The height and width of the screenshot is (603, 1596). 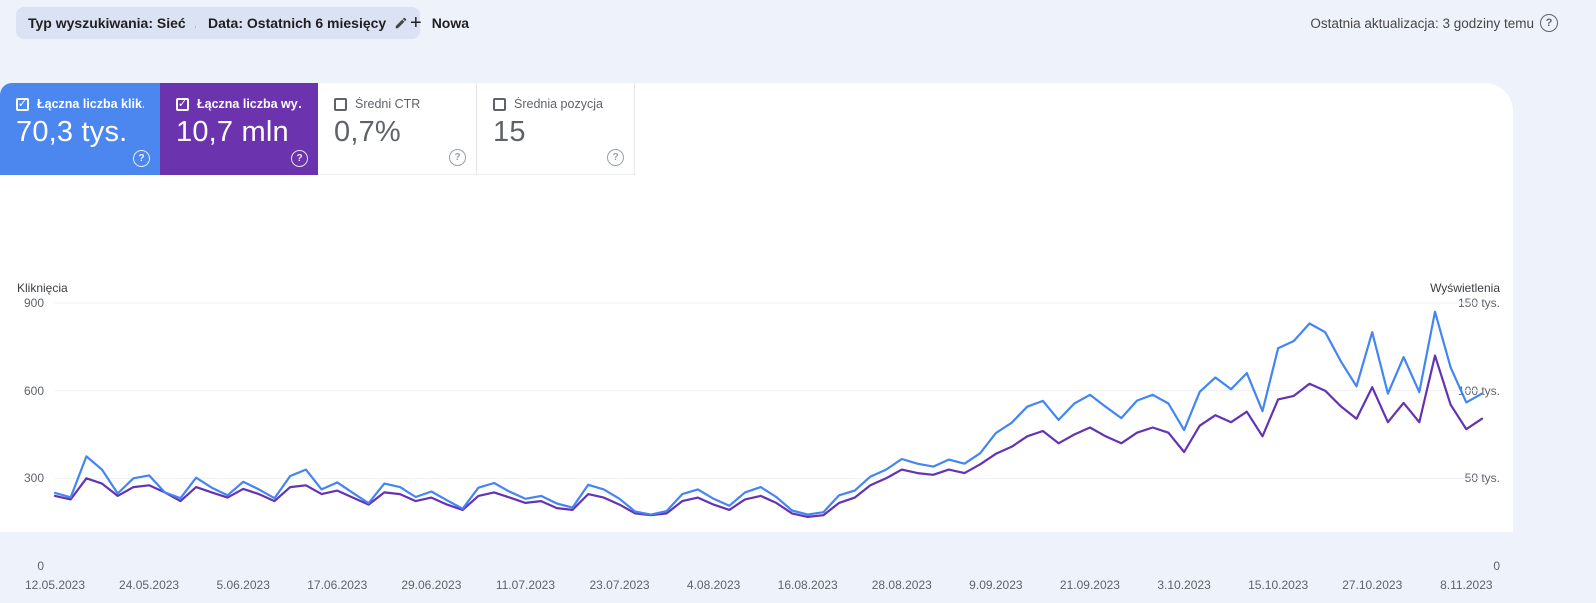 I want to click on metric-card-total-impressions: ✓ Łączna liczba wy… 10,7 mln ?, so click(x=239, y=129).